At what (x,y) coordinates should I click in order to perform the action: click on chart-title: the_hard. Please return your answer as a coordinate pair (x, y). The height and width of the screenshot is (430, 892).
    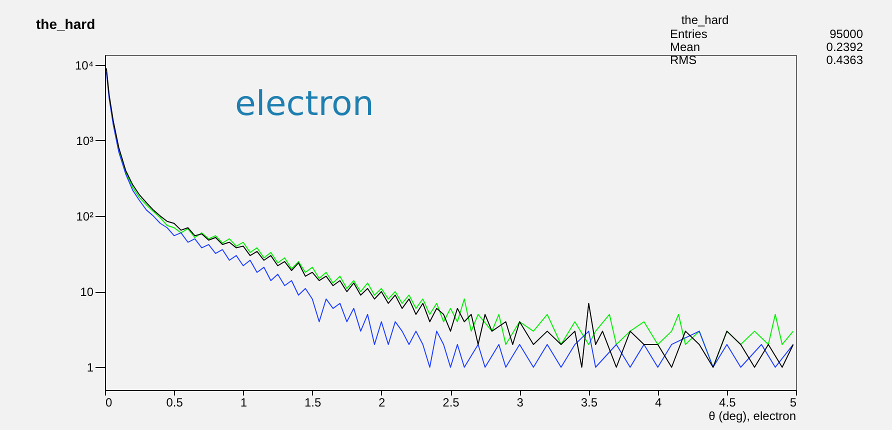
    Looking at the image, I should click on (66, 24).